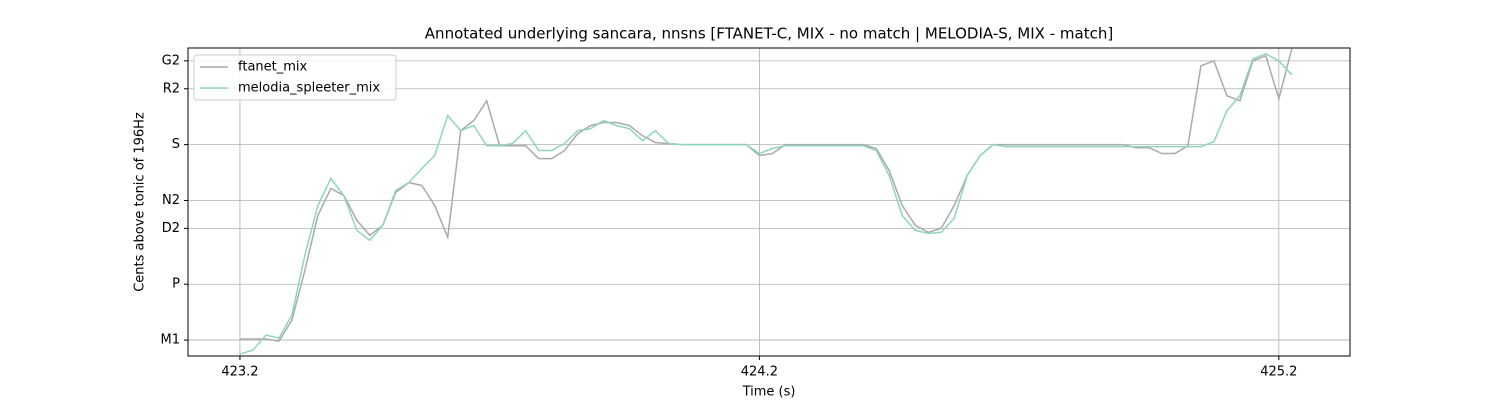  Describe the element at coordinates (176, 284) in the screenshot. I see `y-tick-label: P` at that location.